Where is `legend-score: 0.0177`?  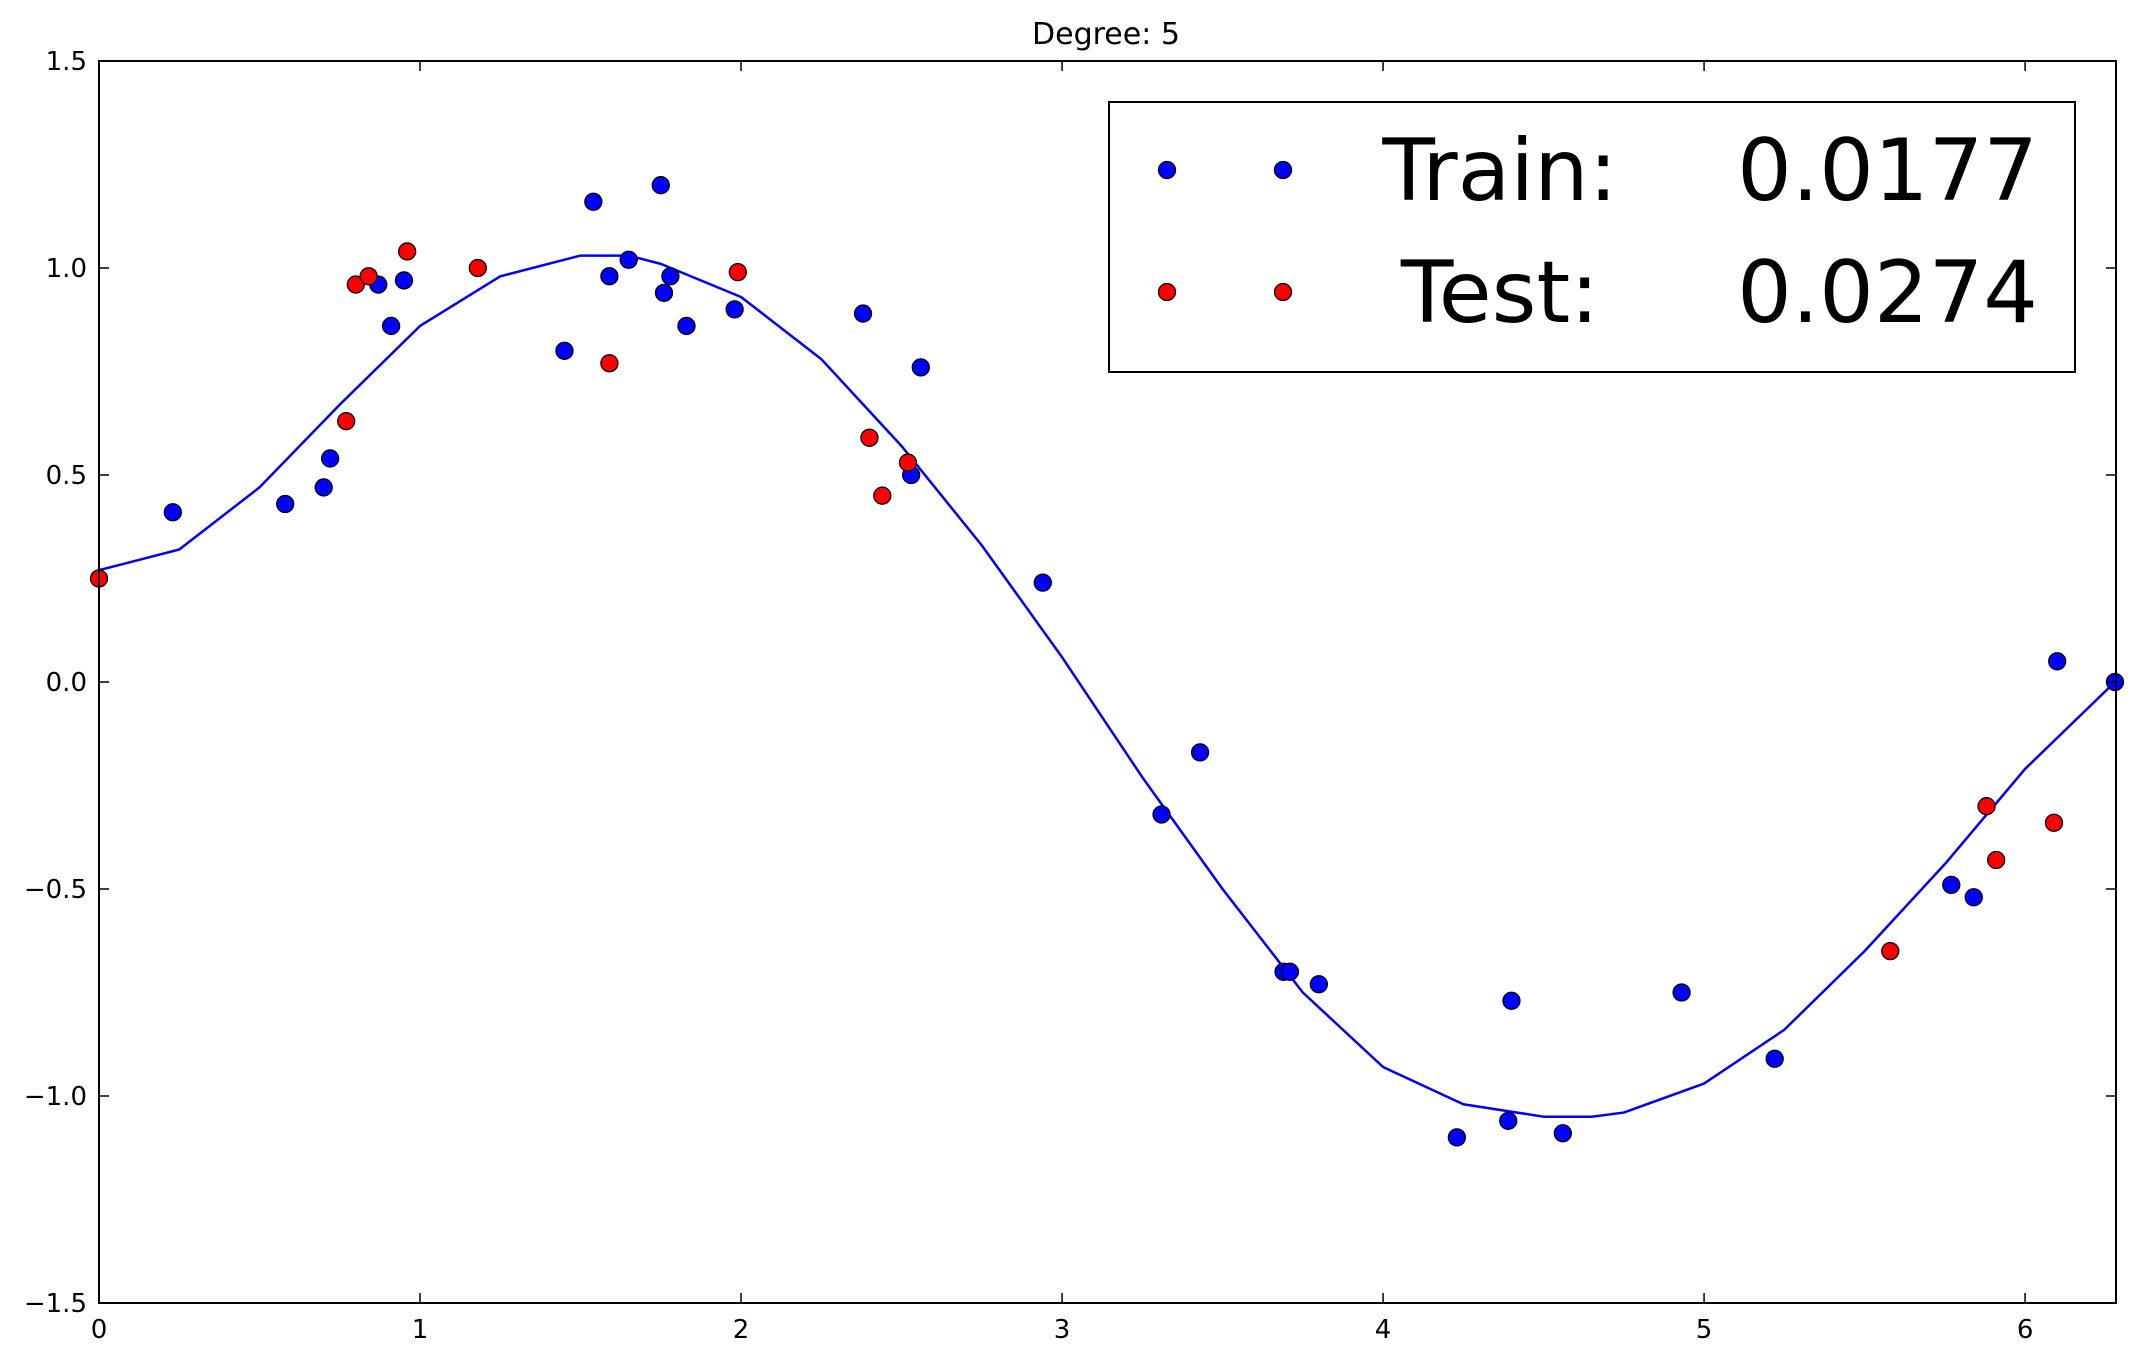
legend-score: 0.0177 is located at coordinates (1887, 171).